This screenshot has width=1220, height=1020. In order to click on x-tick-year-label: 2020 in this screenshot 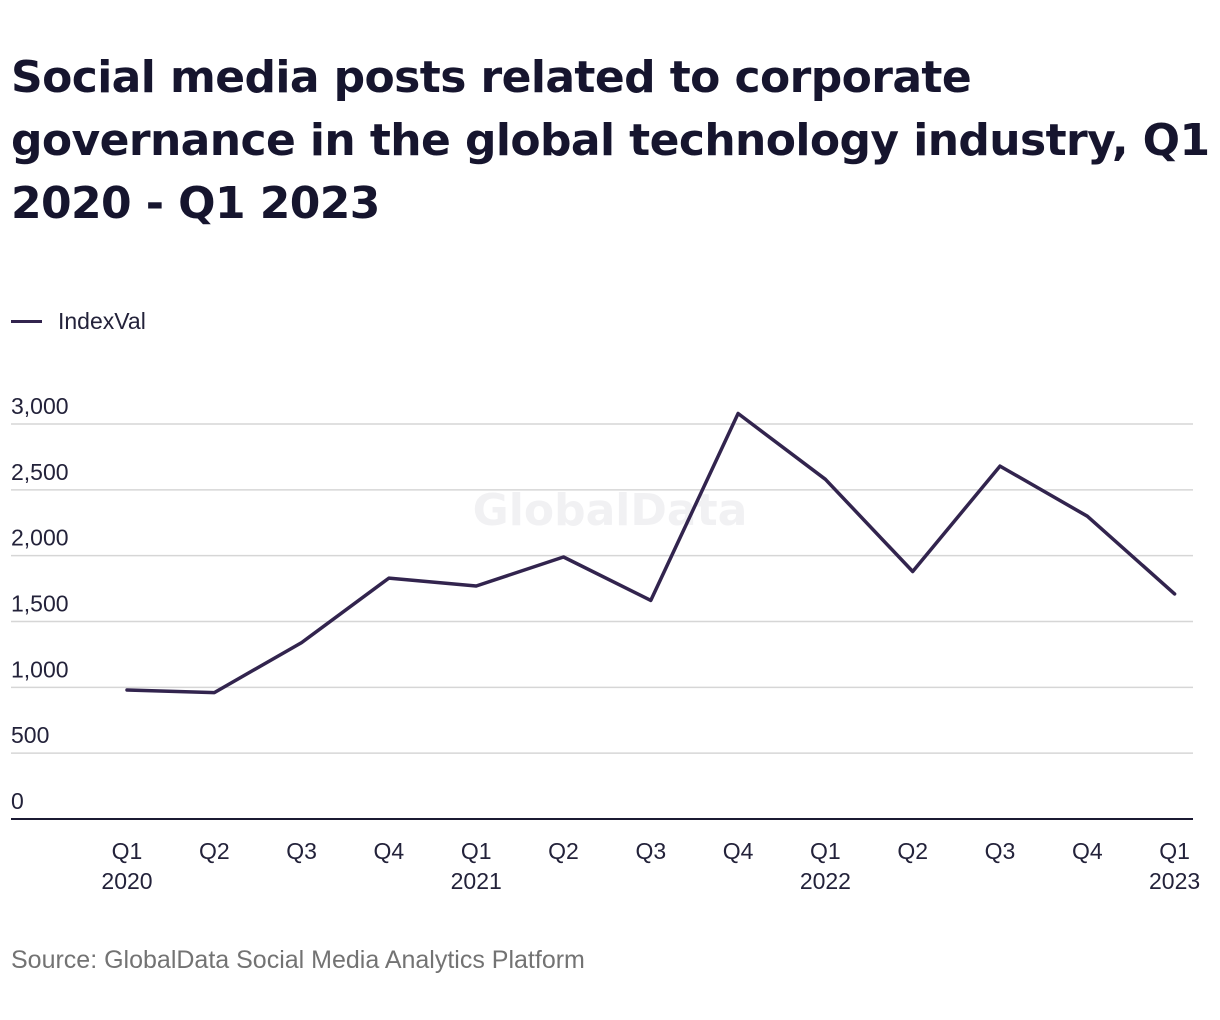, I will do `click(126, 881)`.